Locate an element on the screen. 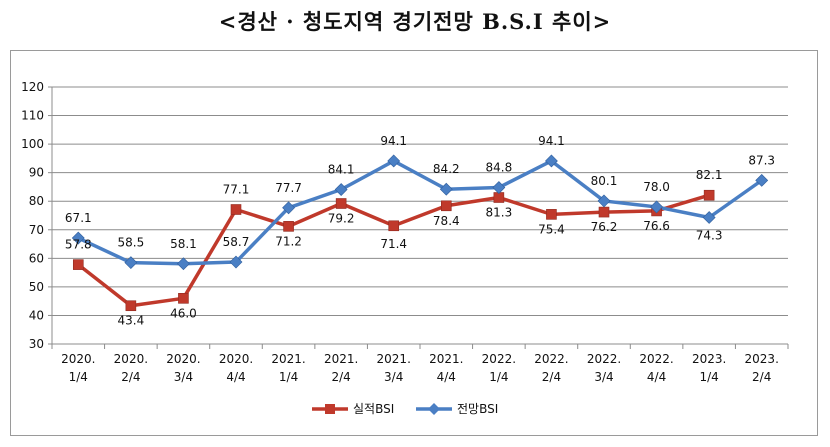 The width and height of the screenshot is (830, 447). data-label: 67.1 is located at coordinates (78, 218).